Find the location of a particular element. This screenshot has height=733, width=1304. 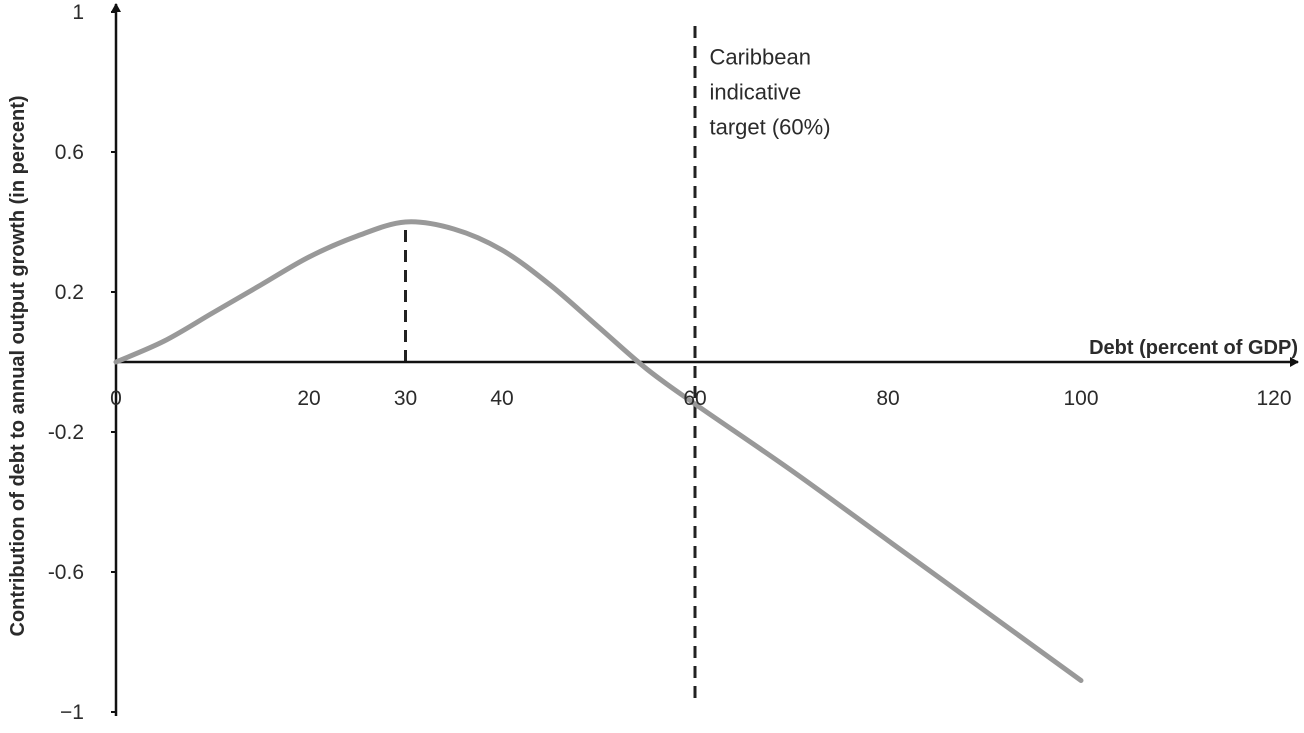

x-tick-label: 100 is located at coordinates (1080, 398).